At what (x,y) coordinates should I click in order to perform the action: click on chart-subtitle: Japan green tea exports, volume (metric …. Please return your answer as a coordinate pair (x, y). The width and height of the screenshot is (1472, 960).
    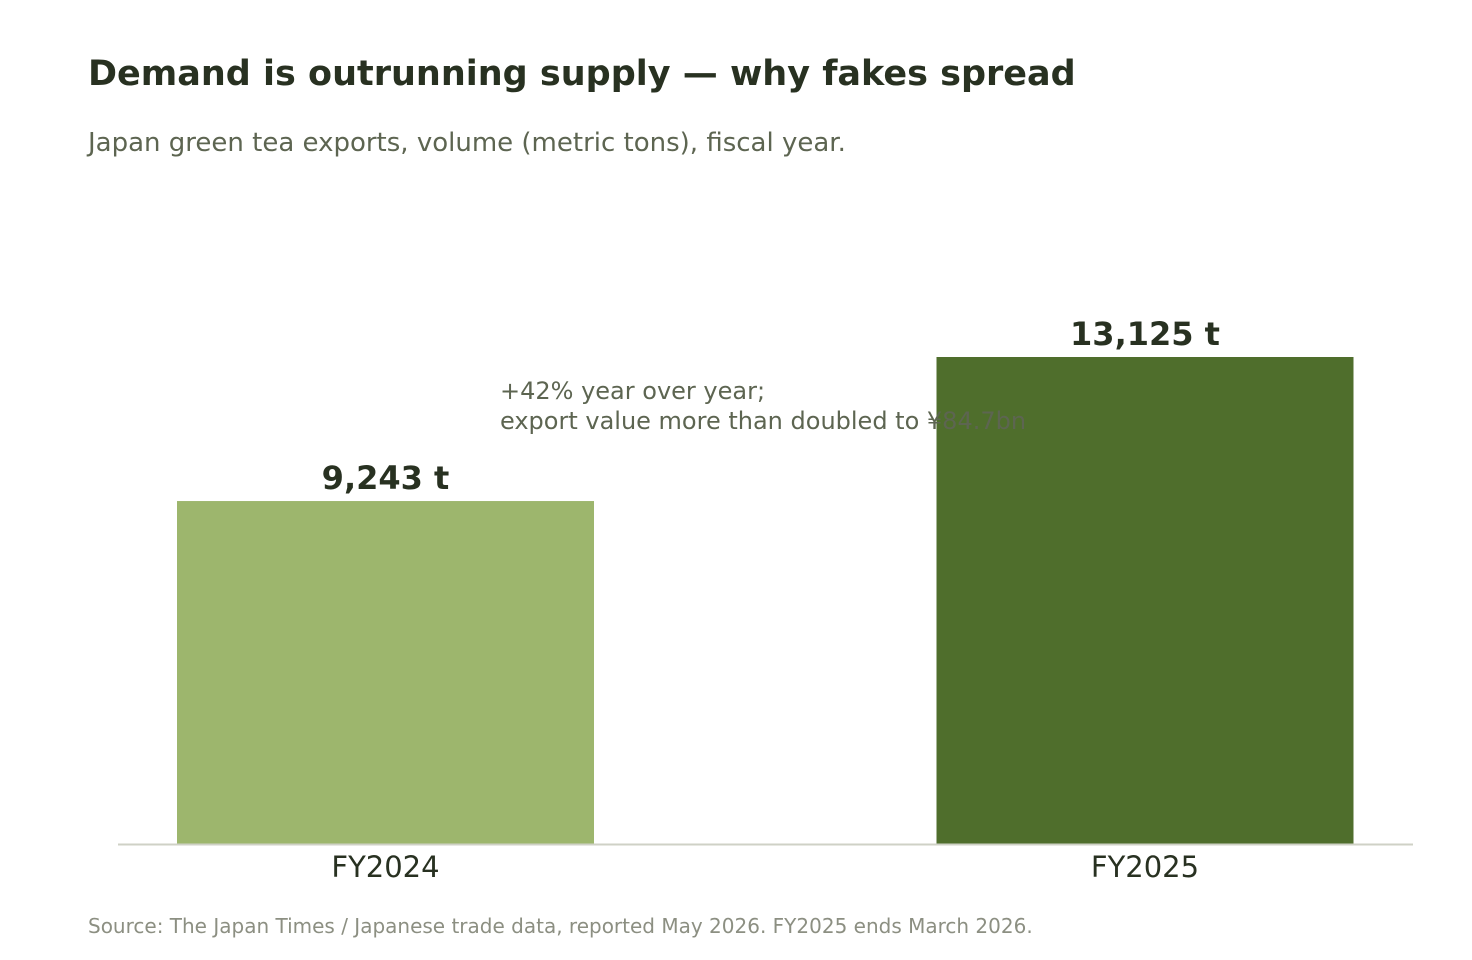
    Looking at the image, I should click on (467, 143).